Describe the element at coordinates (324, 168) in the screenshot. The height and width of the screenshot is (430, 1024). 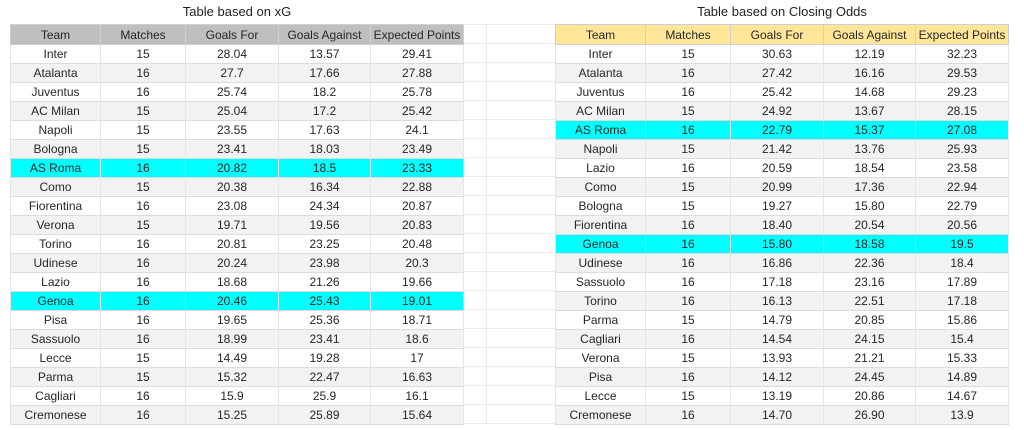
I see `value-cell: 18.5` at that location.